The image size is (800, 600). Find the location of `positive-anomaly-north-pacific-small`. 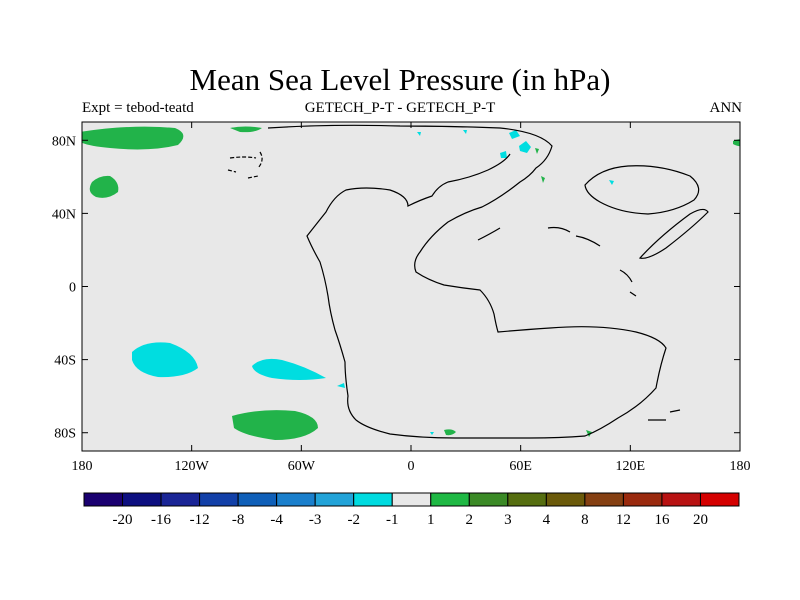

positive-anomaly-north-pacific-small is located at coordinates (104, 186).